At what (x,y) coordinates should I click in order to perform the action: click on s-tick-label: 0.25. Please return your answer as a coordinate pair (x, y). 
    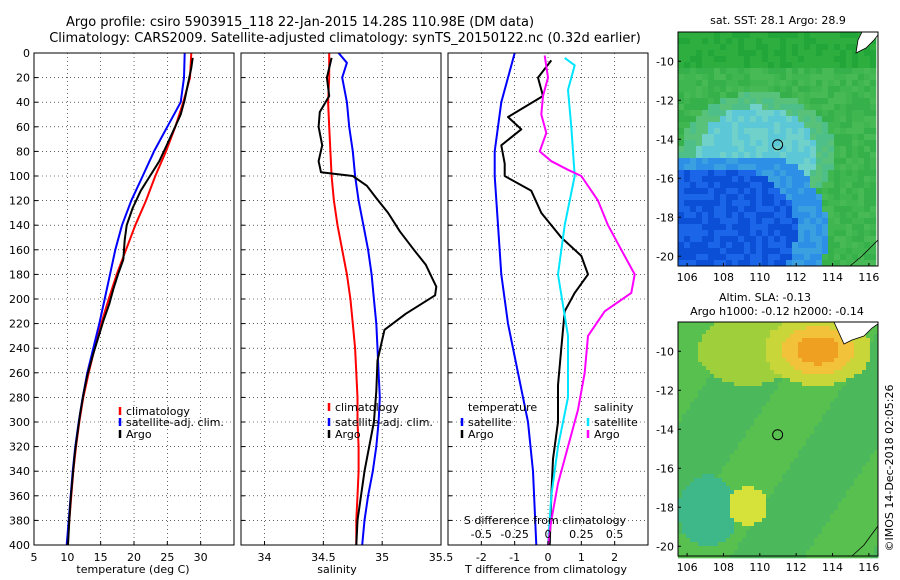
    Looking at the image, I should click on (581, 534).